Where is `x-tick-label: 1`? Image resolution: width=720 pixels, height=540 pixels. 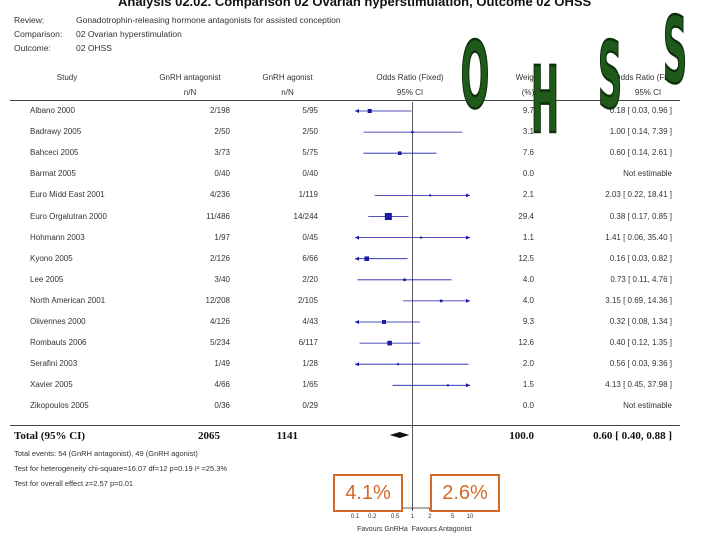 x-tick-label: 1 is located at coordinates (413, 517).